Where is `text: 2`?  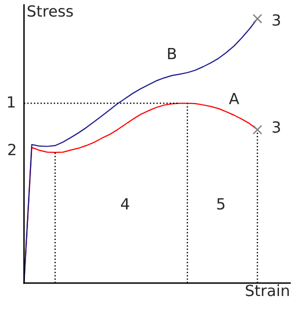
text: 2 is located at coordinates (12, 150).